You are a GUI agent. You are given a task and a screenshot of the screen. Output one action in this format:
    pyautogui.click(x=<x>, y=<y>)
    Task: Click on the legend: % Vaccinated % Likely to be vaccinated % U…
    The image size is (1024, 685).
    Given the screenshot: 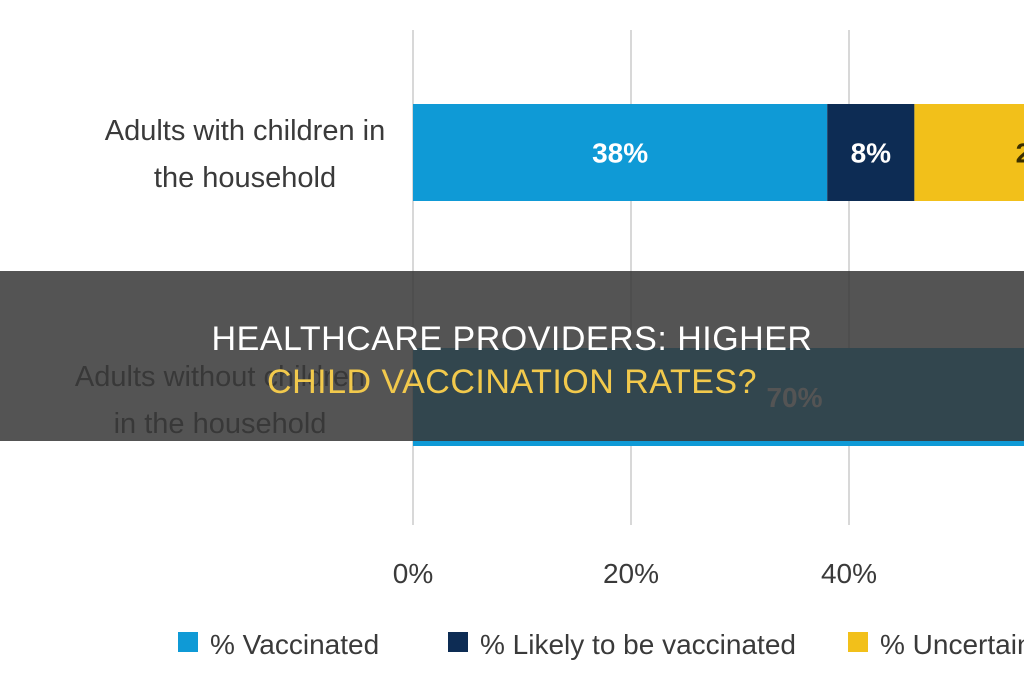 What is the action you would take?
    pyautogui.click(x=601, y=644)
    